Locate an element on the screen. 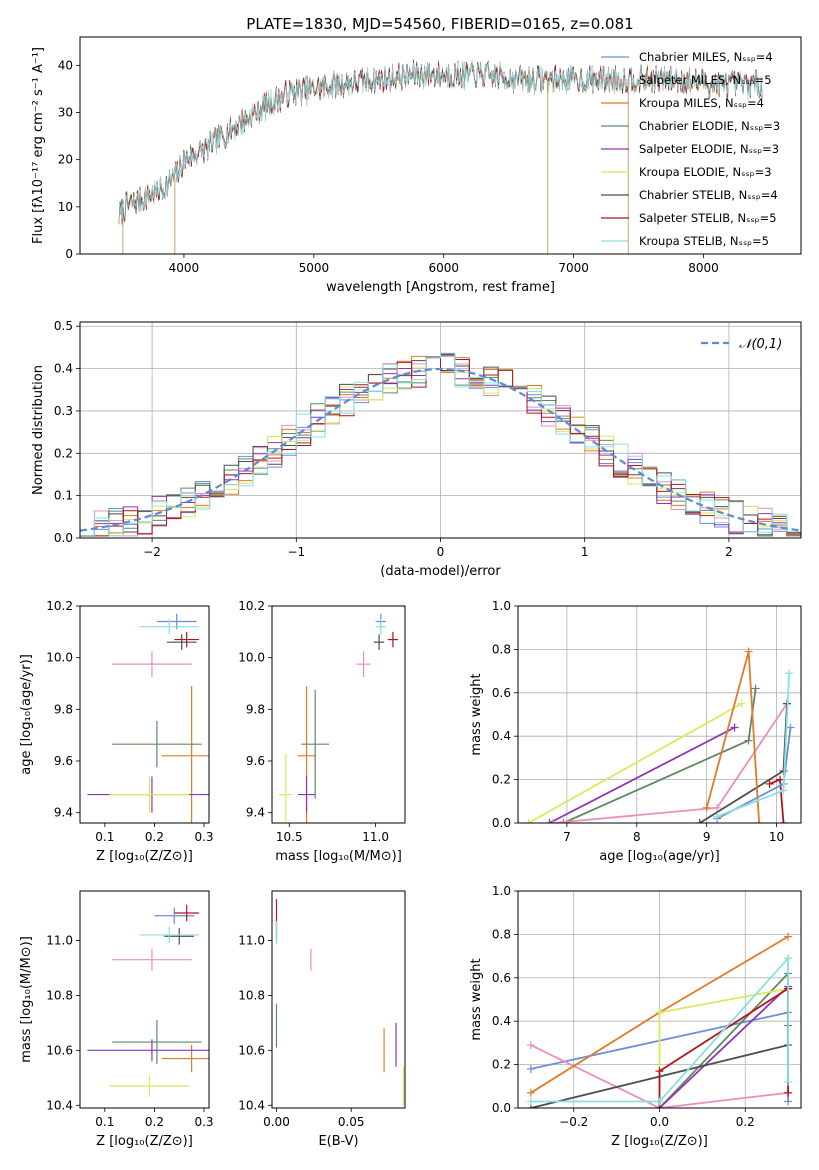 Image resolution: width=819 pixels, height=1170 pixels. x-tick-label: 5000 is located at coordinates (314, 268).